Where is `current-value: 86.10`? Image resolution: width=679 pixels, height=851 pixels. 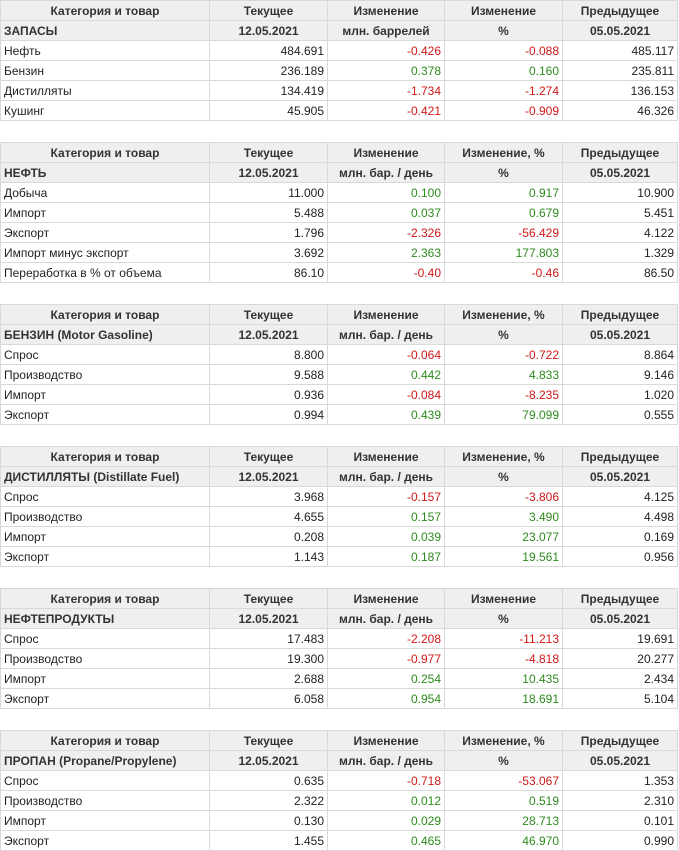 current-value: 86.10 is located at coordinates (268, 272).